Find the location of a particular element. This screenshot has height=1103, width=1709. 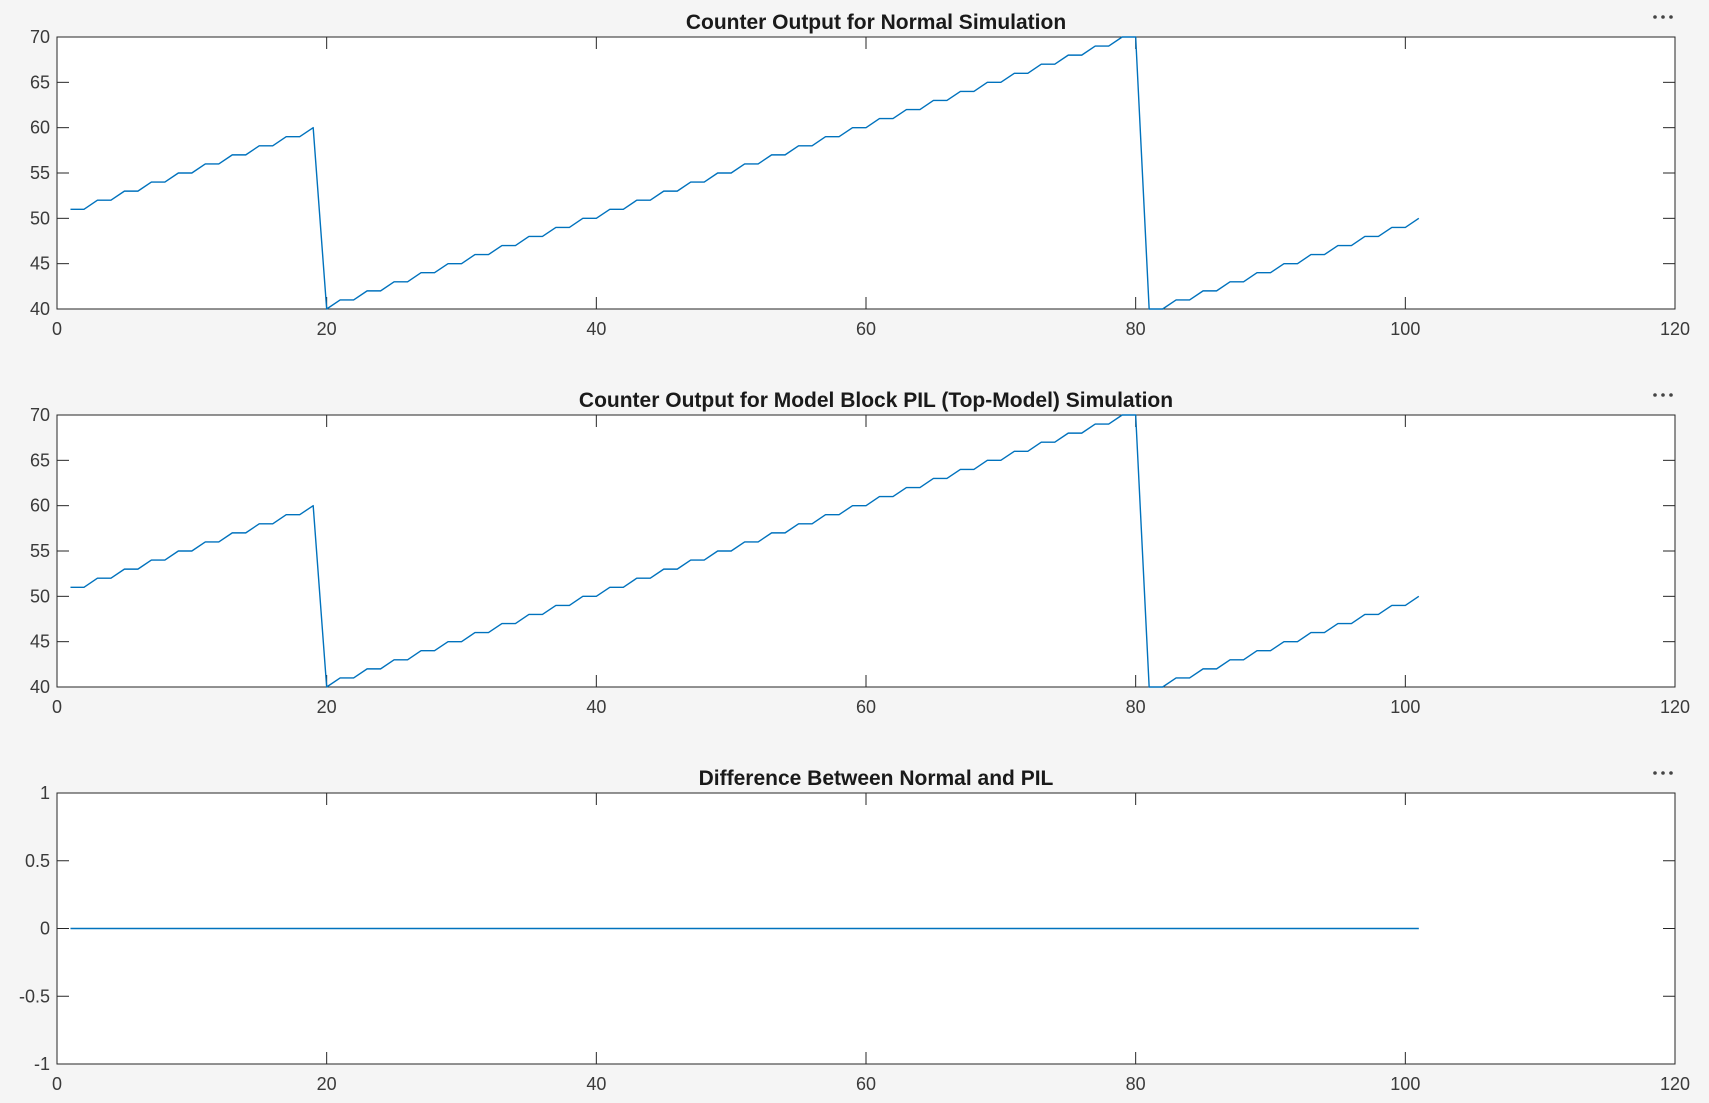

y-tick-label: 0 is located at coordinates (45, 929).